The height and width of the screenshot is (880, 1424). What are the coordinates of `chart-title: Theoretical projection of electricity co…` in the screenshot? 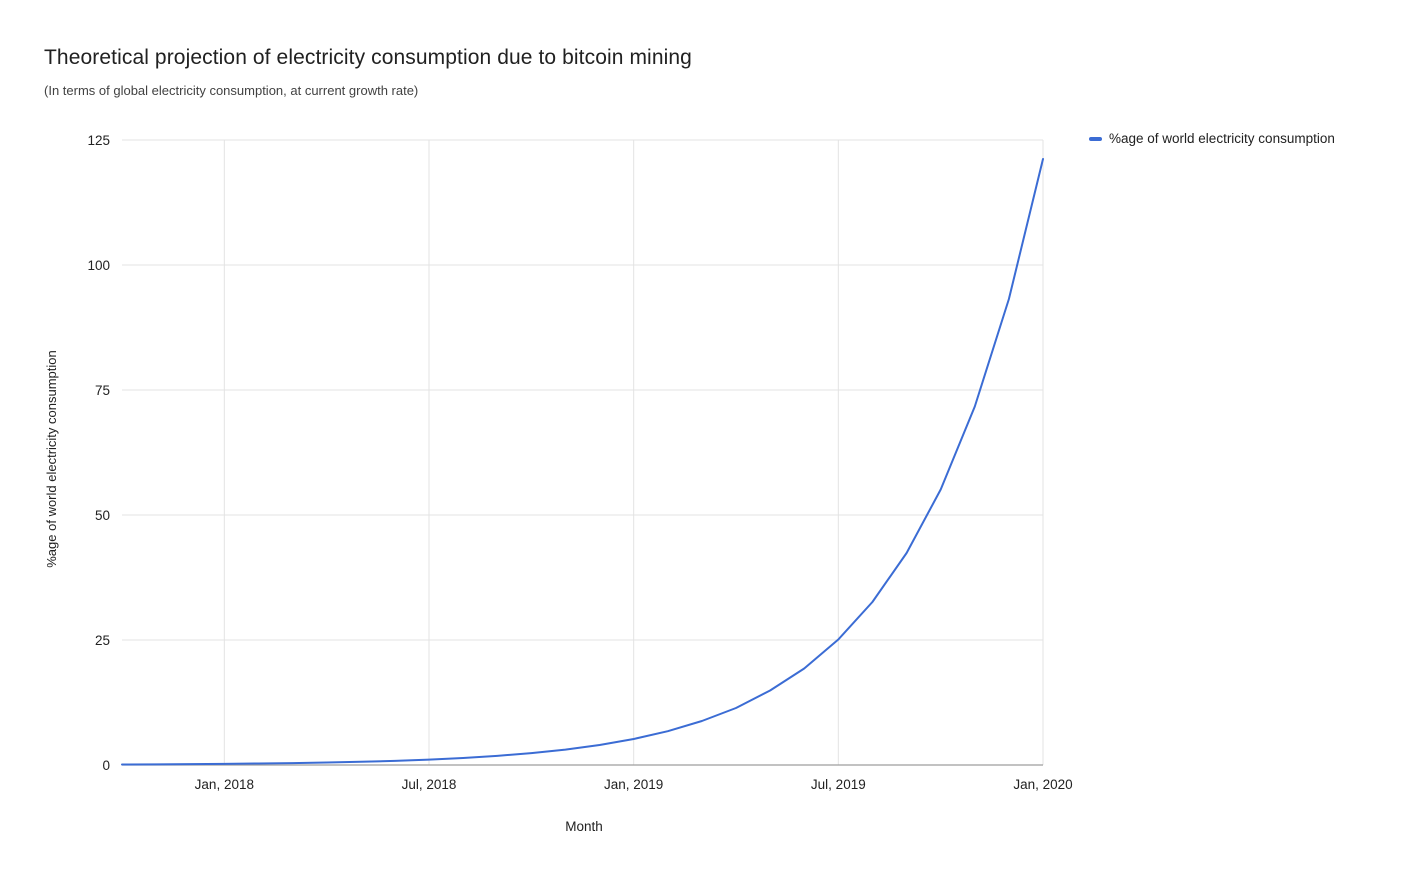 It's located at (368, 57).